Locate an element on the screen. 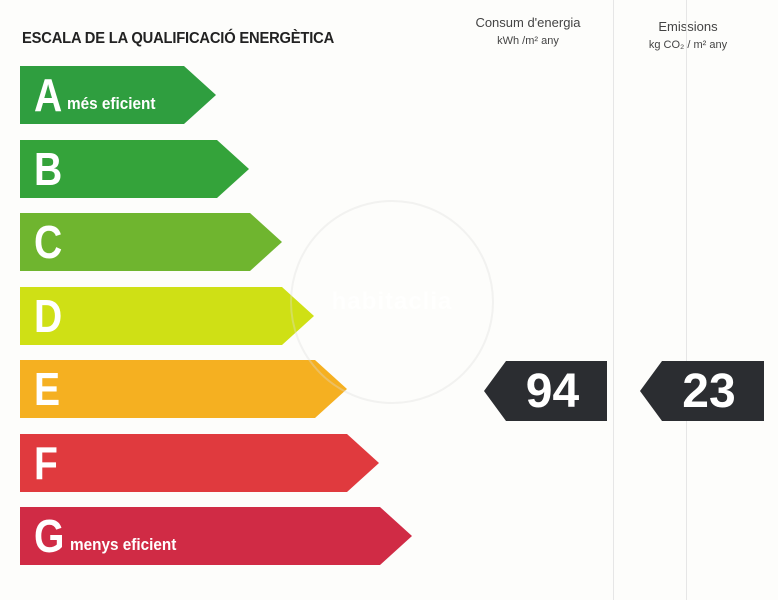 Image resolution: width=778 pixels, height=600 pixels. page-title: ESCALA DE LA QUALIFICACIÓ ENERGÈTICA is located at coordinates (178, 38).